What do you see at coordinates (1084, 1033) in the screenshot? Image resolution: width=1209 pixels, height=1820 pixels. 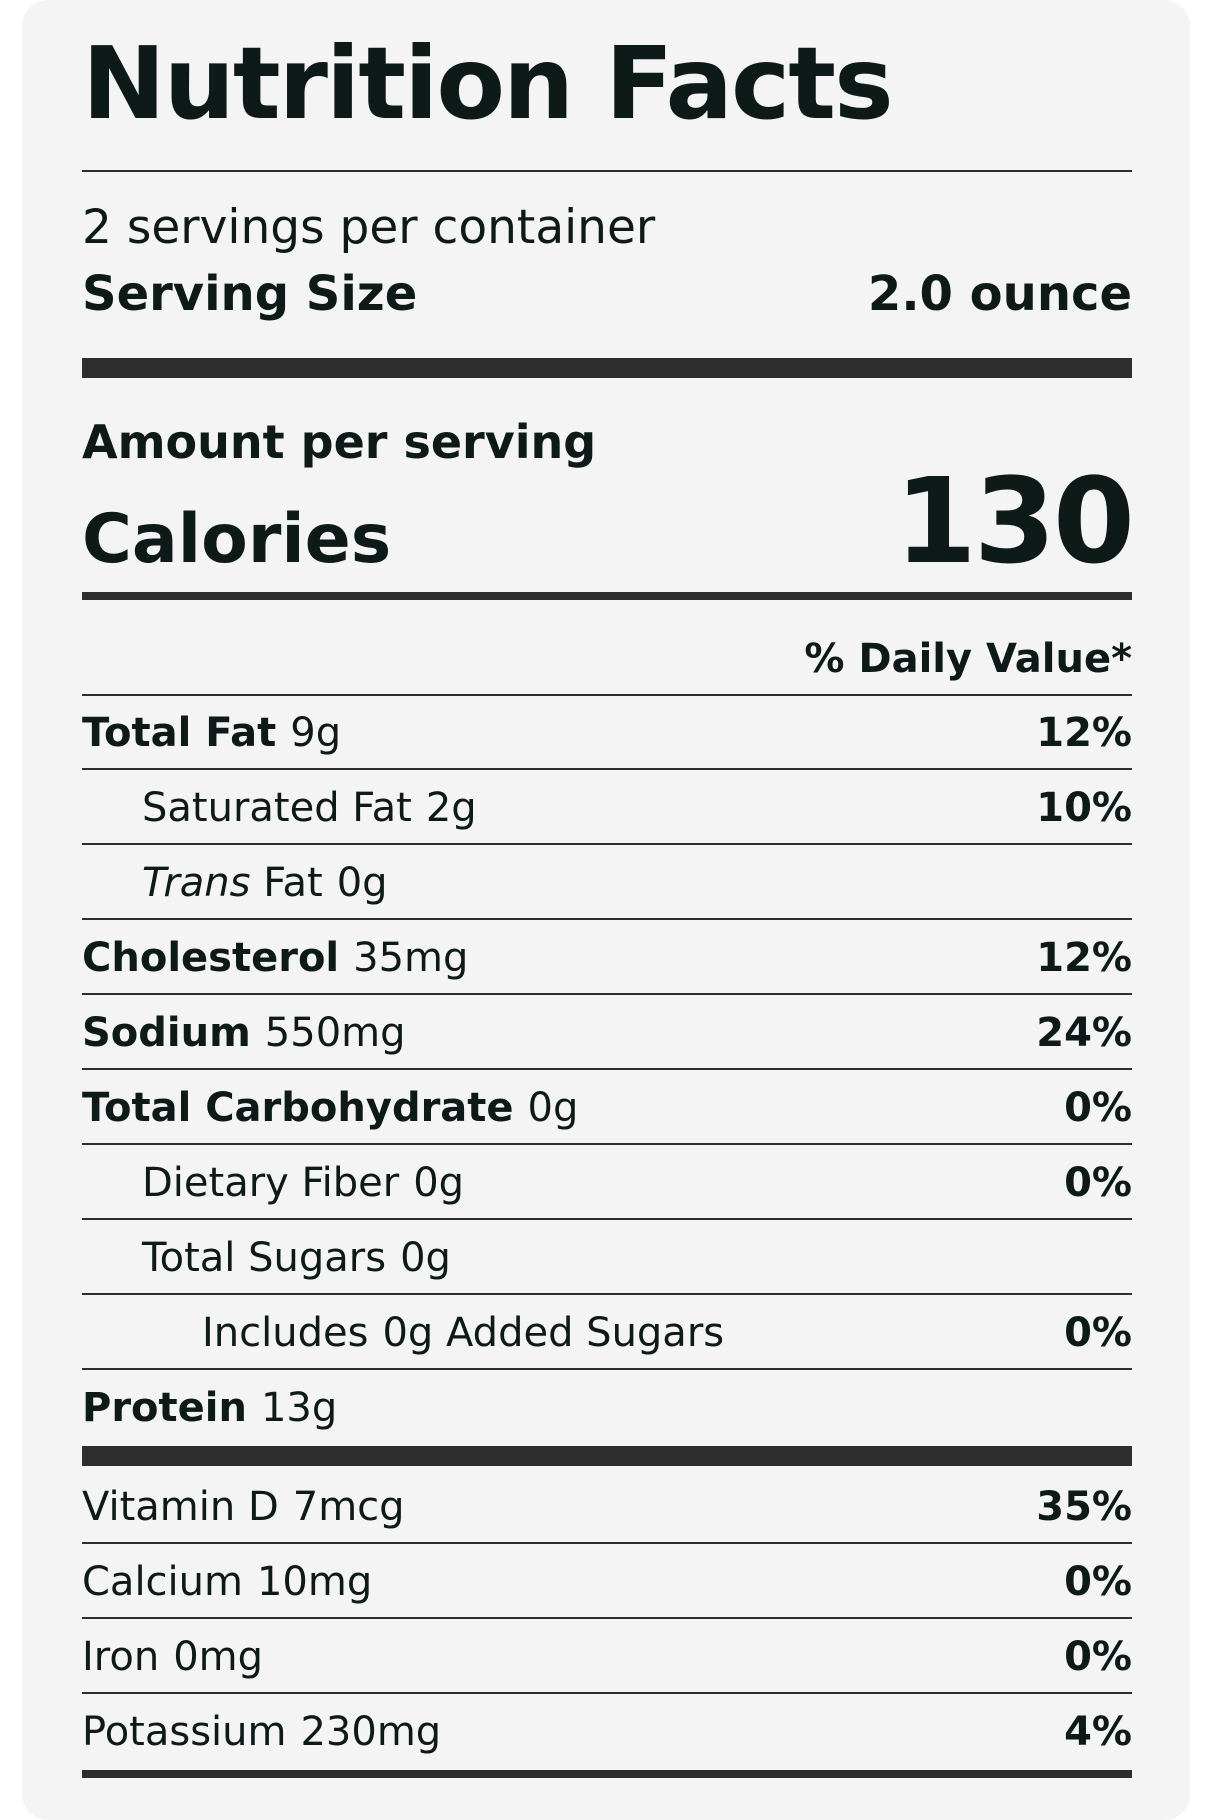 I see `nutrient-daily-value: 24%` at bounding box center [1084, 1033].